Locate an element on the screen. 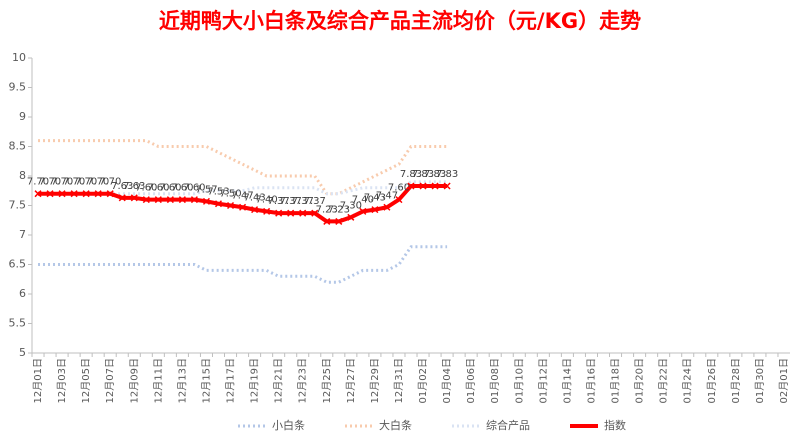  x-tick-label: 01月30日 is located at coordinates (760, 380).